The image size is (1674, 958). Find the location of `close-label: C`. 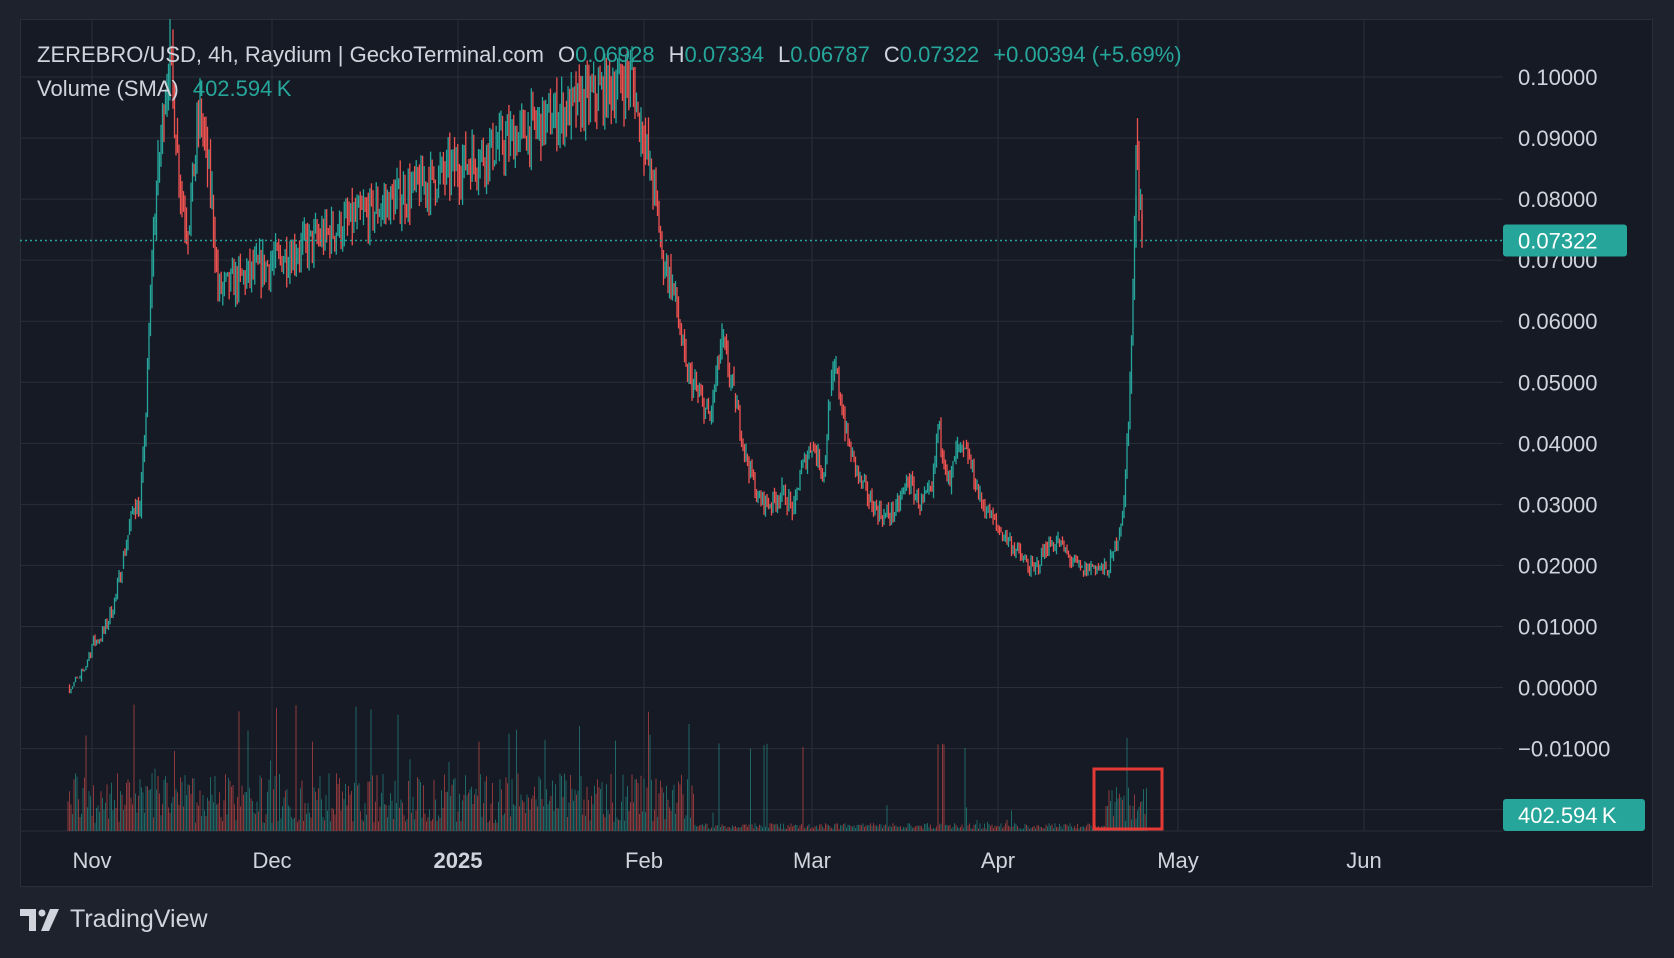

close-label: C is located at coordinates (891, 54).